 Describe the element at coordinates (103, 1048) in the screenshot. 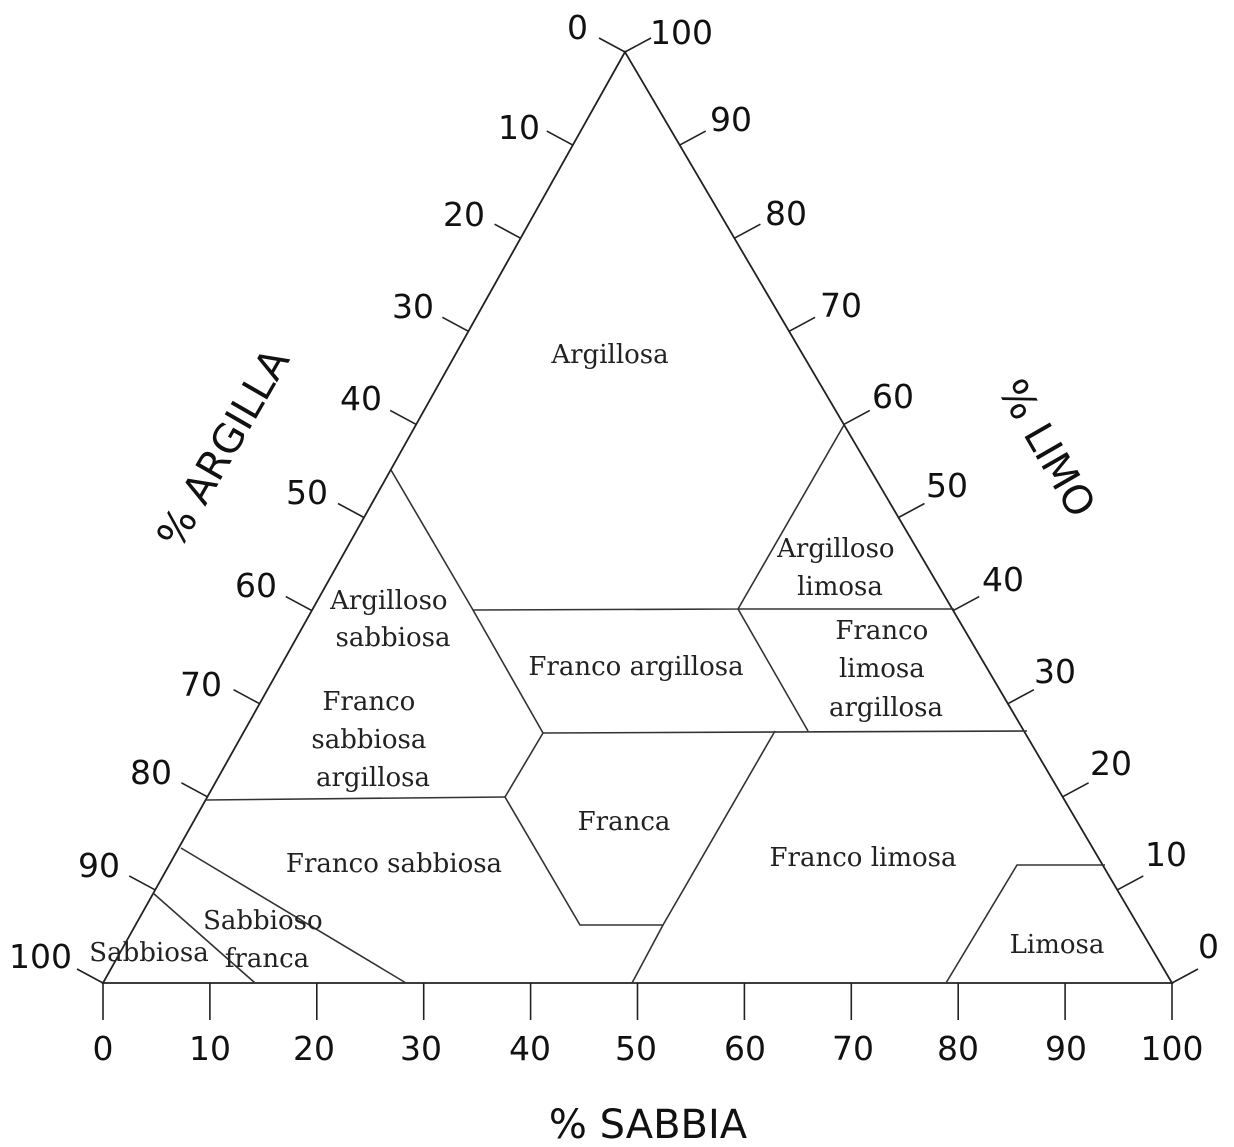

I see `bottom-tick-label: 0` at that location.